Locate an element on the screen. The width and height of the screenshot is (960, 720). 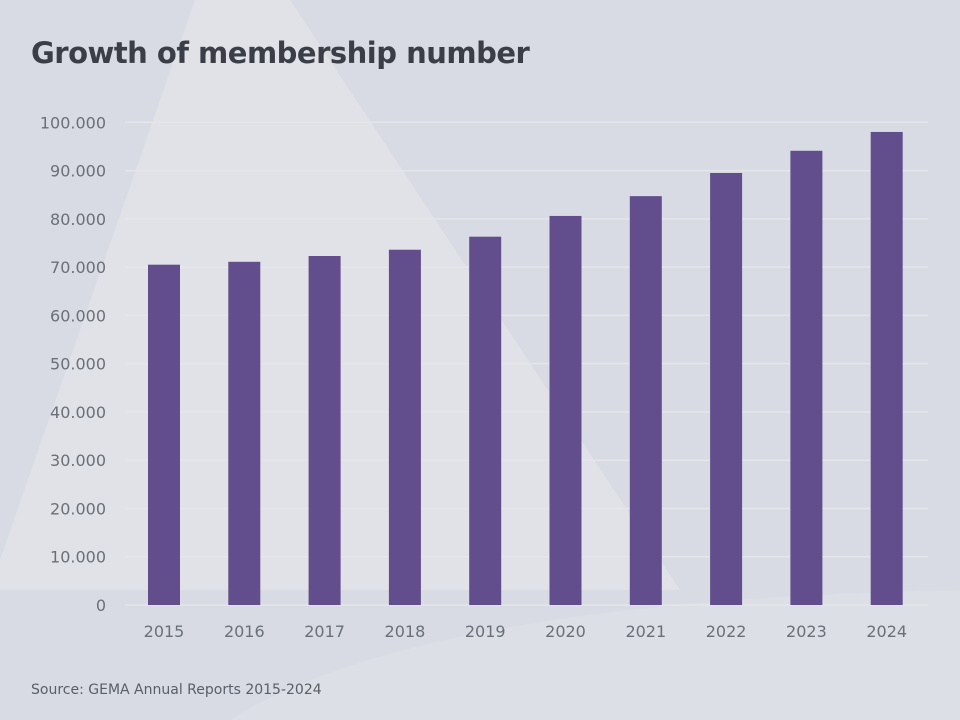
bar-2016 is located at coordinates (244, 433).